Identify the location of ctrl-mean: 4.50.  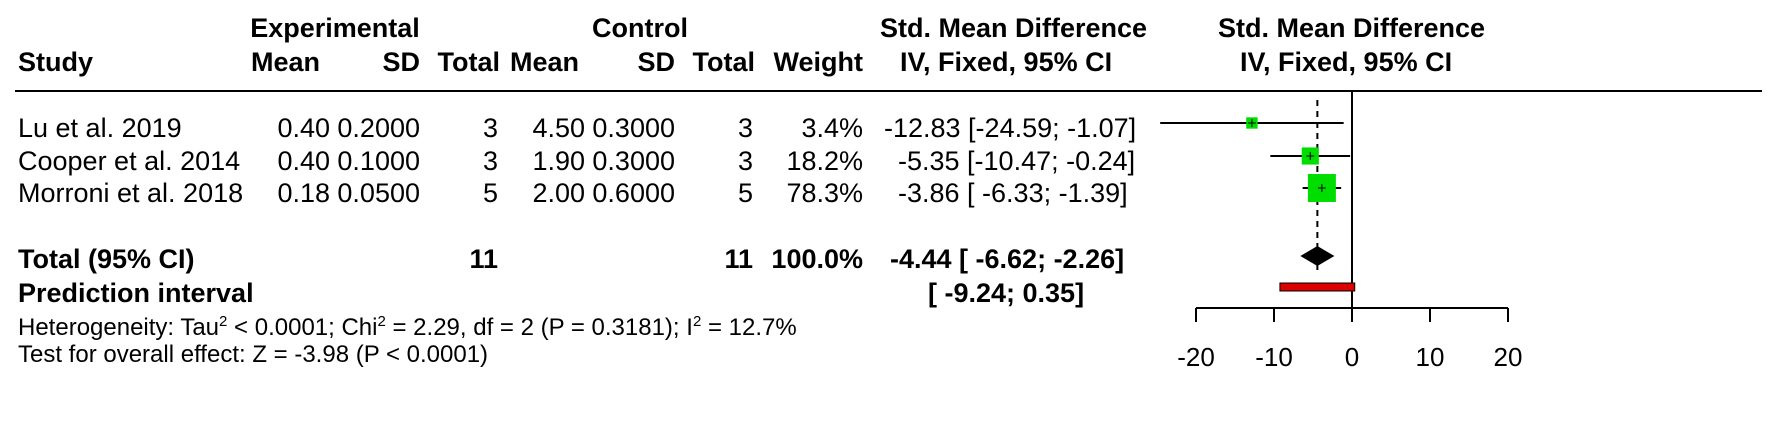
(558, 128).